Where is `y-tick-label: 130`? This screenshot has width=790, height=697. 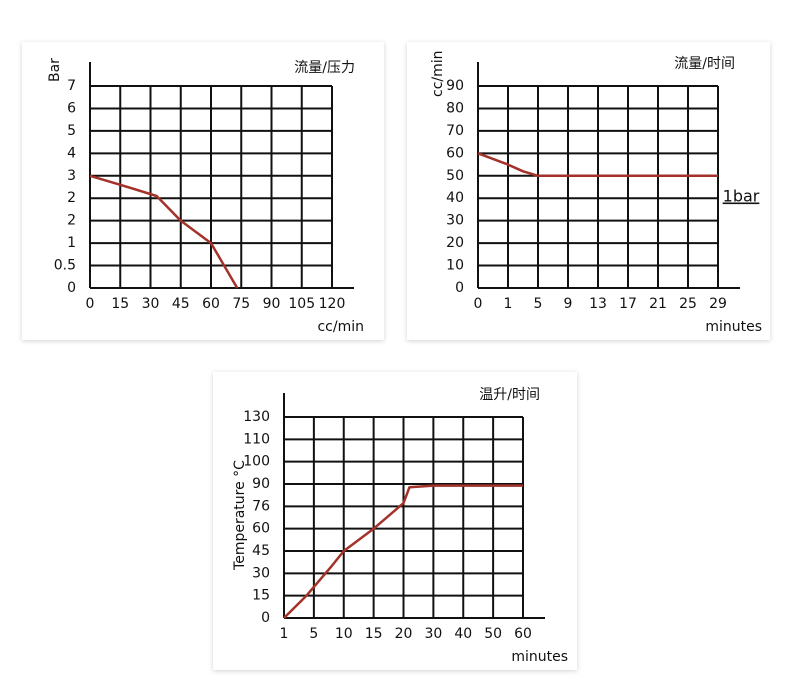
y-tick-label: 130 is located at coordinates (256, 417).